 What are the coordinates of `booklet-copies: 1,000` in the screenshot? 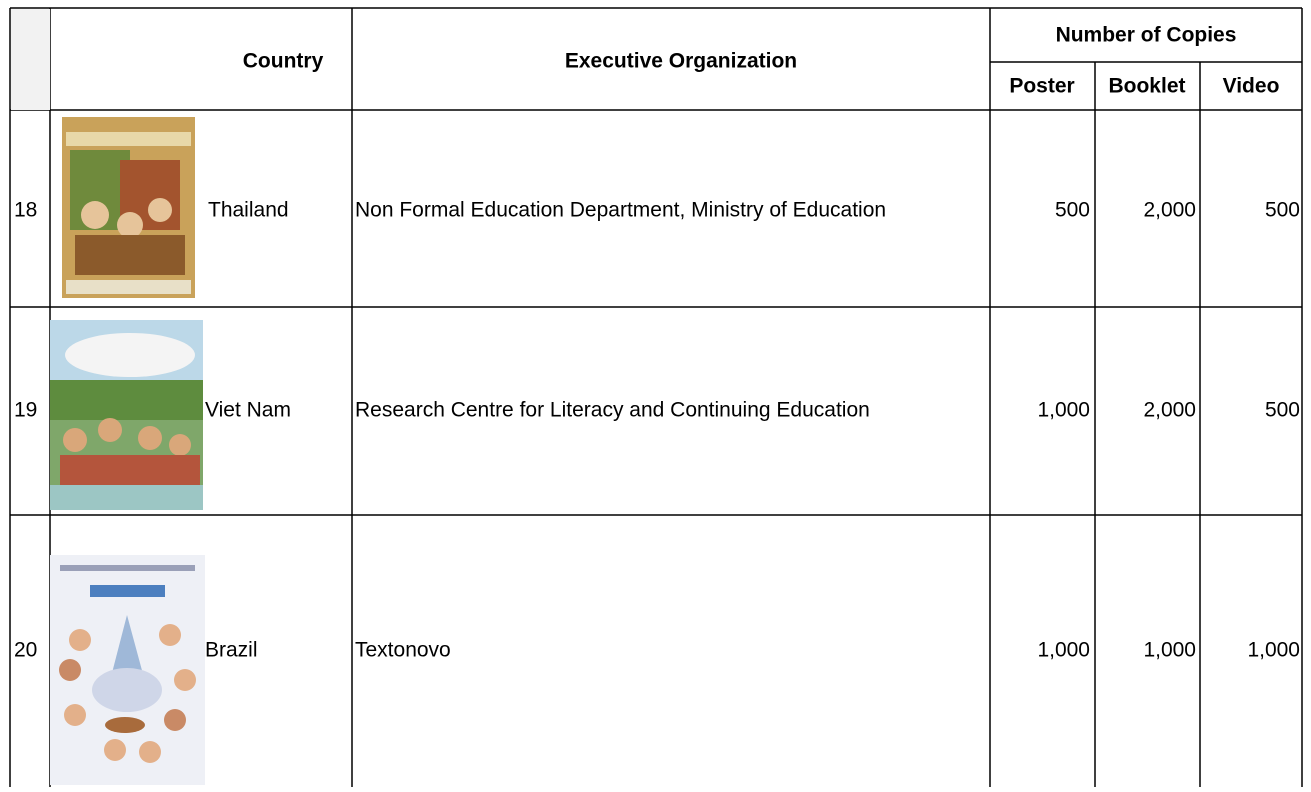 It's located at (1169, 650).